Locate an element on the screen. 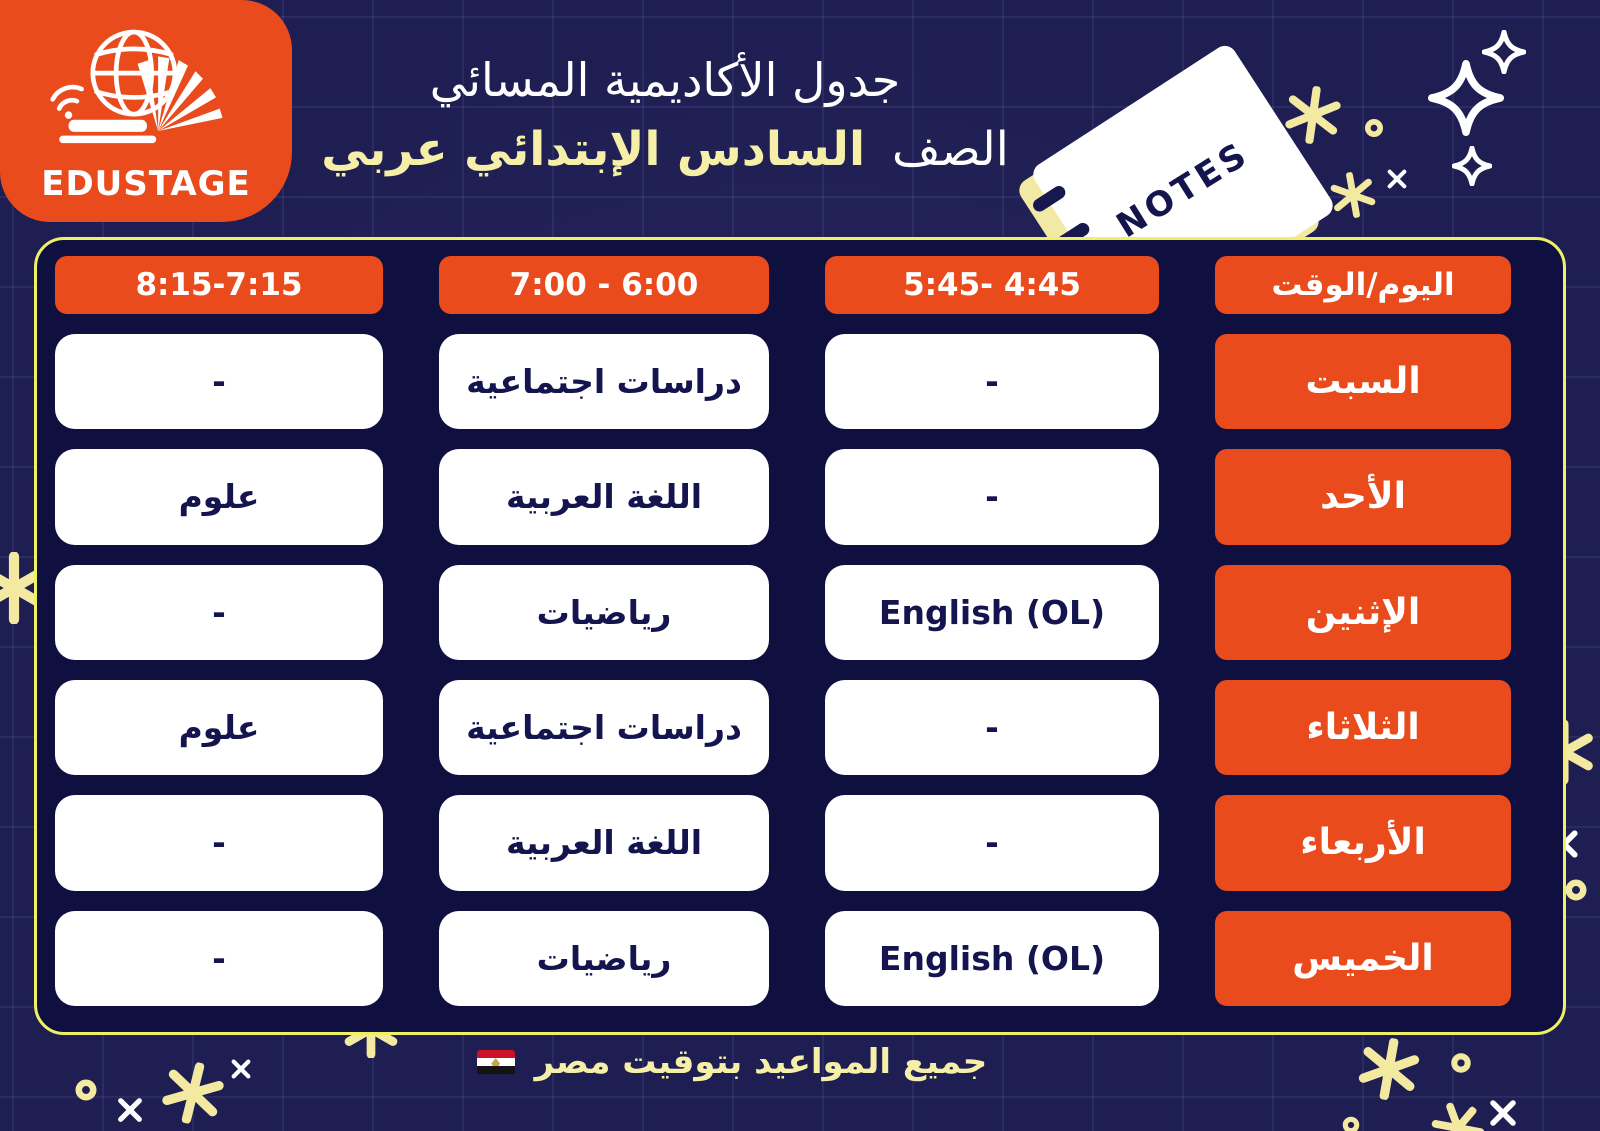  timezone-note: جميع المواعيد بتوقيت مصر is located at coordinates (761, 1062).